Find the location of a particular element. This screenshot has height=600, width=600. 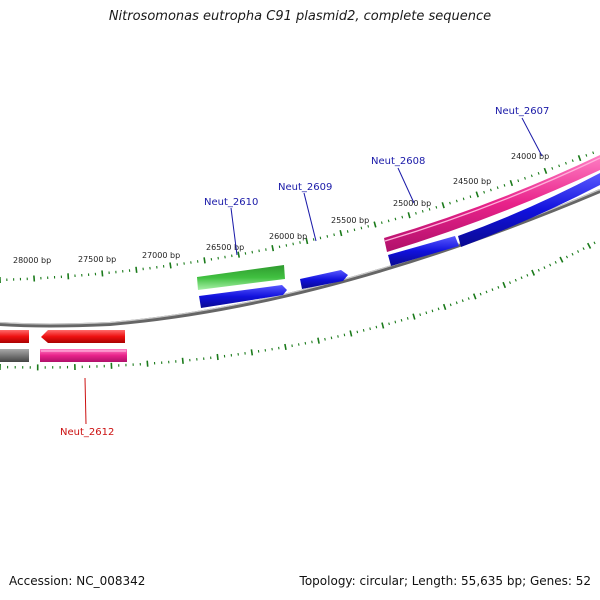

gene-neut-2608-magenta-highlight is located at coordinates (492, 199).